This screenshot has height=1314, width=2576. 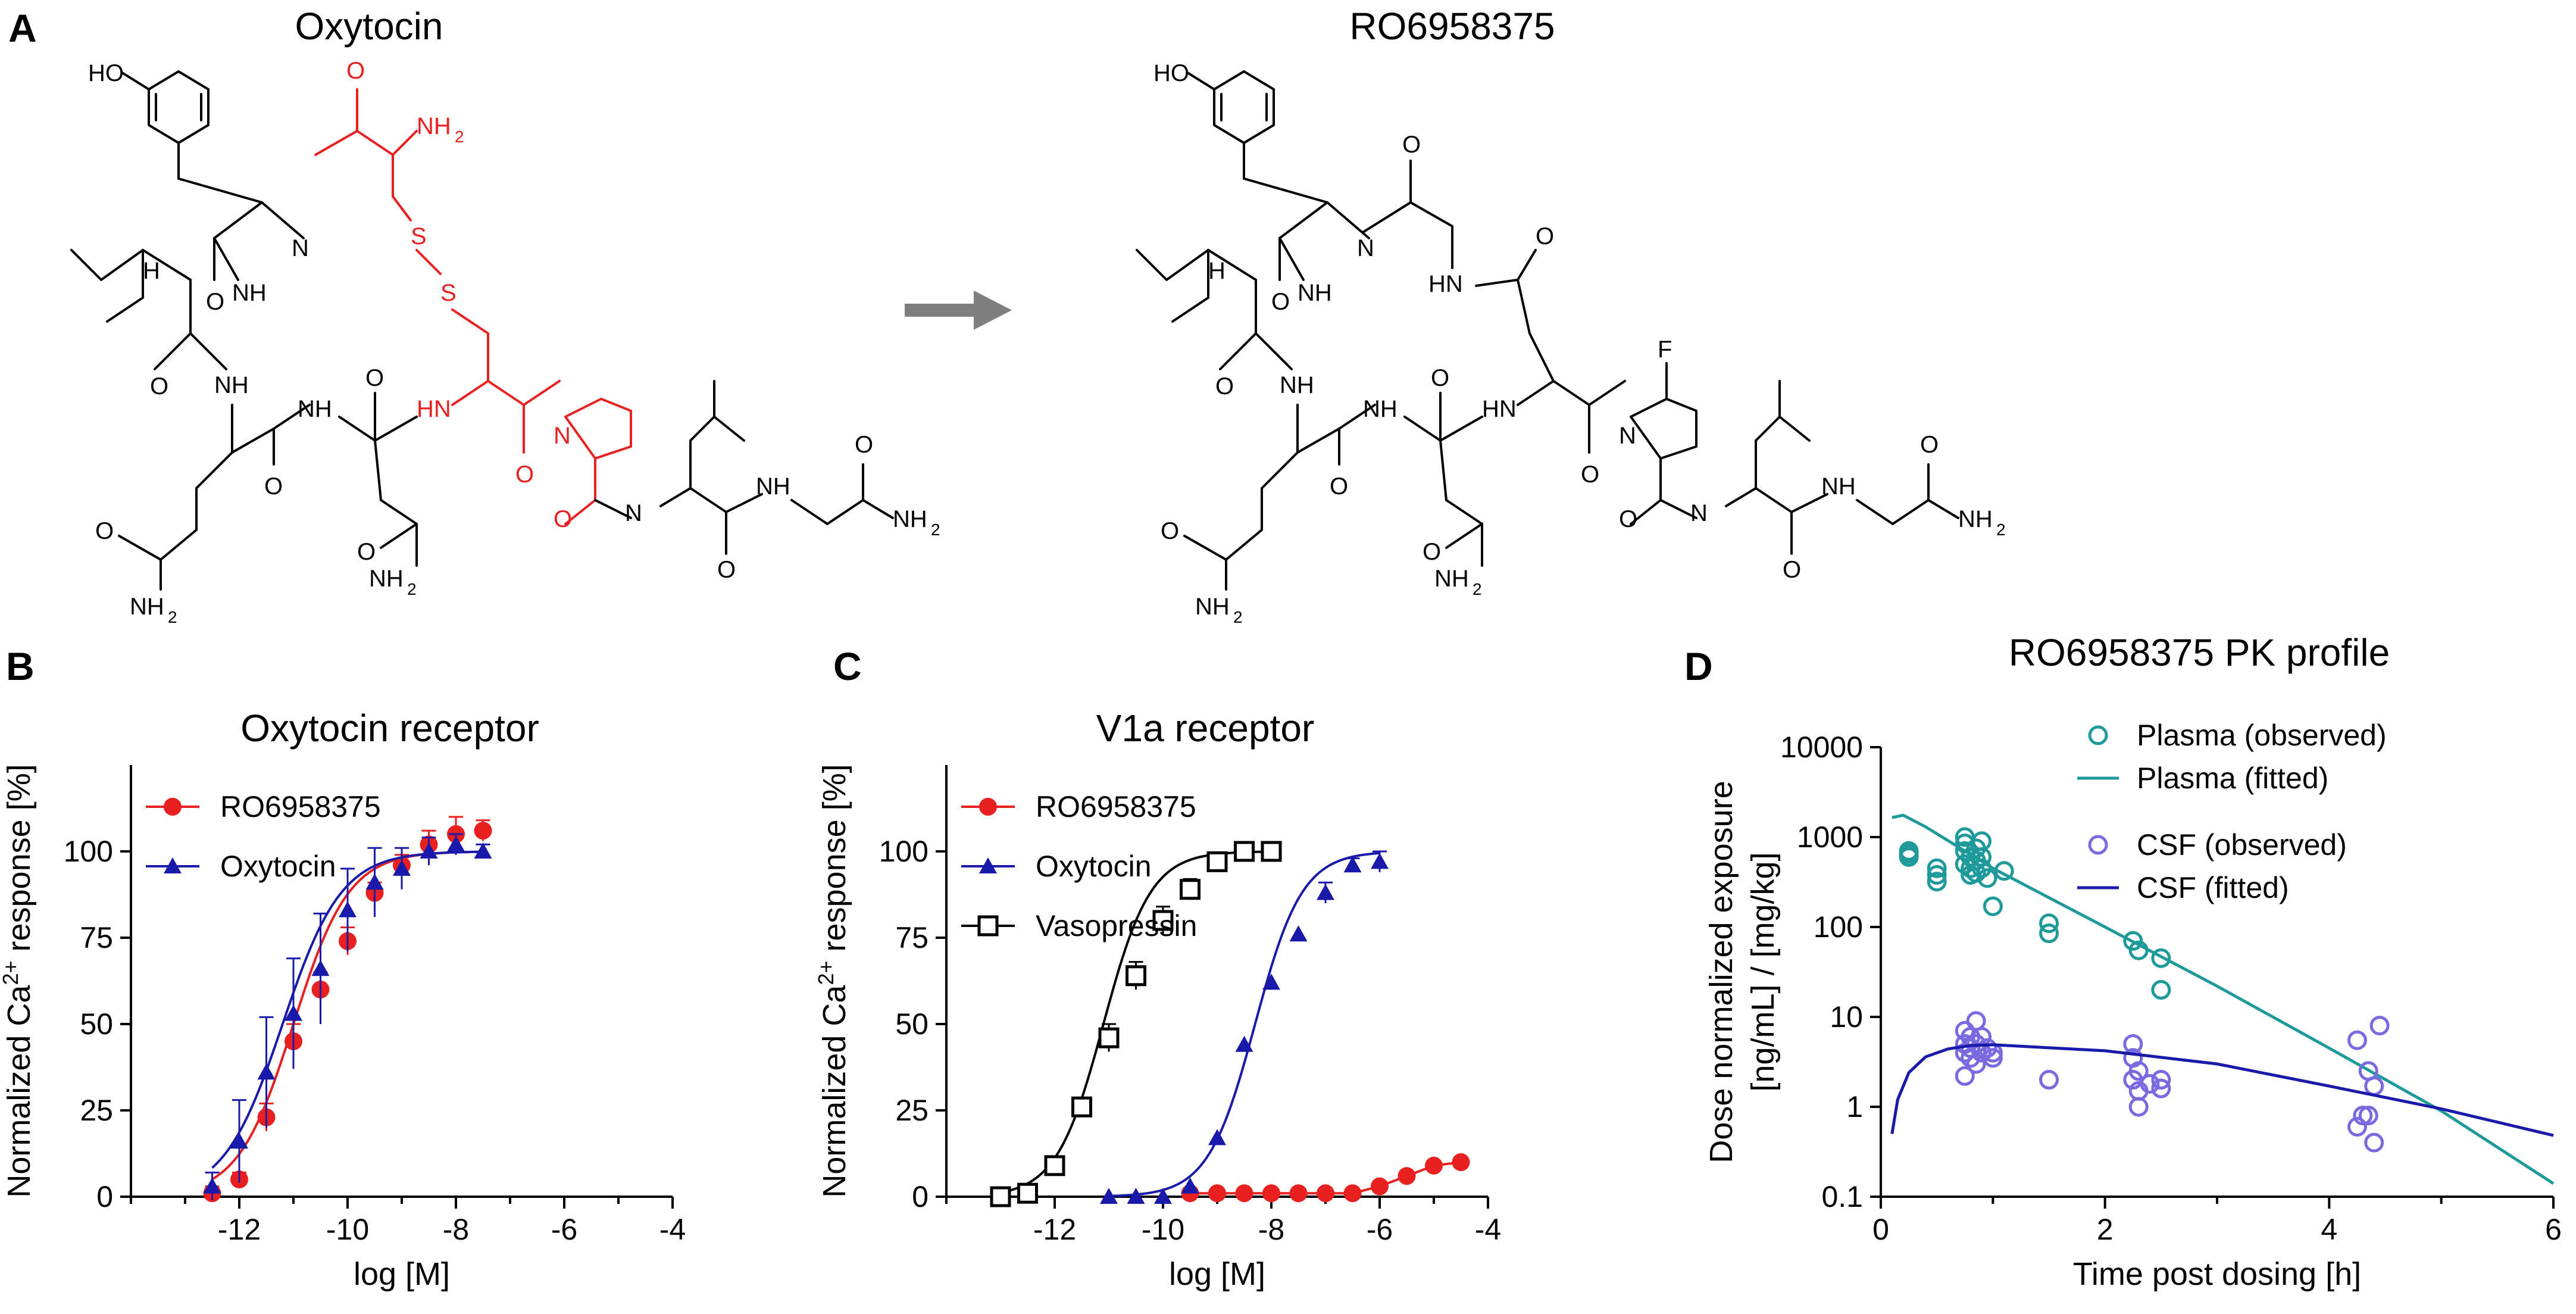 I want to click on chem-label-o1: O, so click(x=215, y=302).